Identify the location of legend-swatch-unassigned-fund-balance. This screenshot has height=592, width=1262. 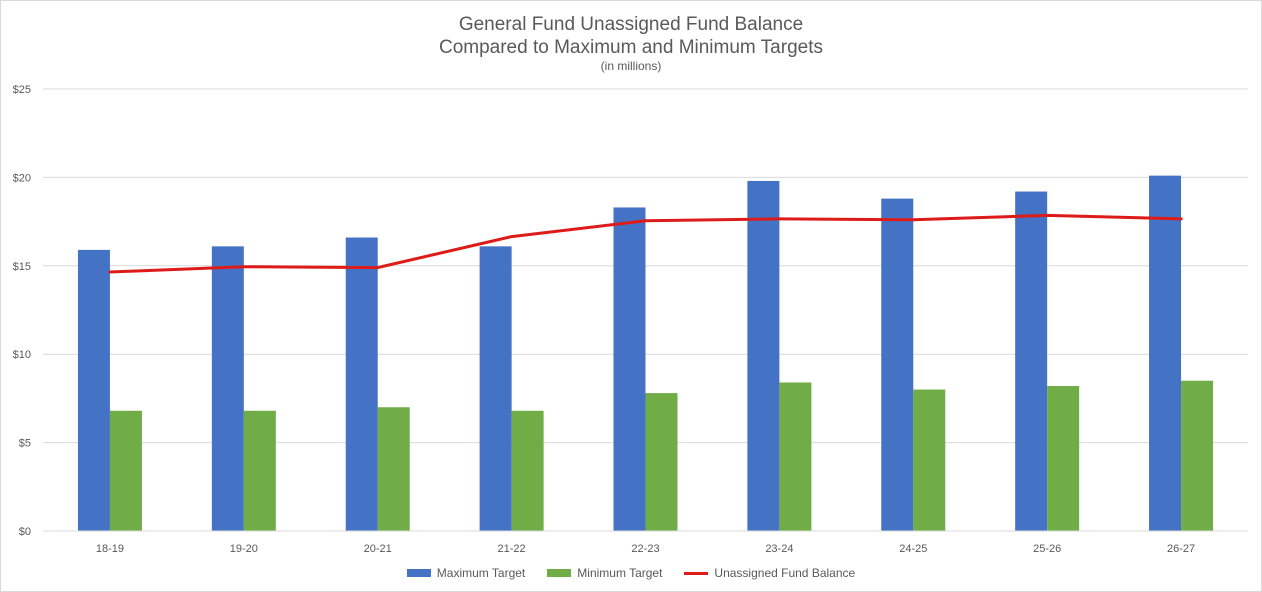
(696, 573).